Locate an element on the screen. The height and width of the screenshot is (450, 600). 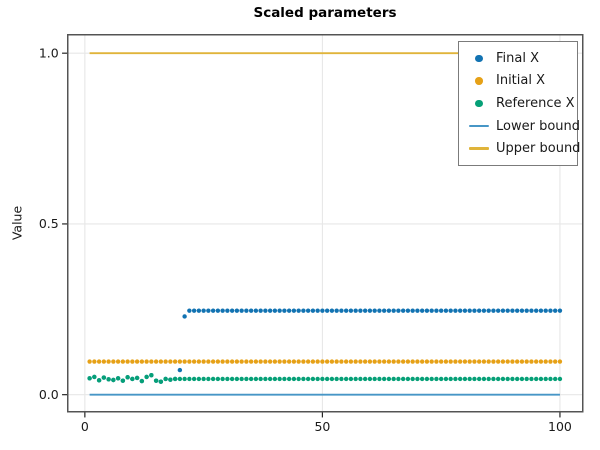
legend-item-upper-bound: Upper bound is located at coordinates (523, 149).